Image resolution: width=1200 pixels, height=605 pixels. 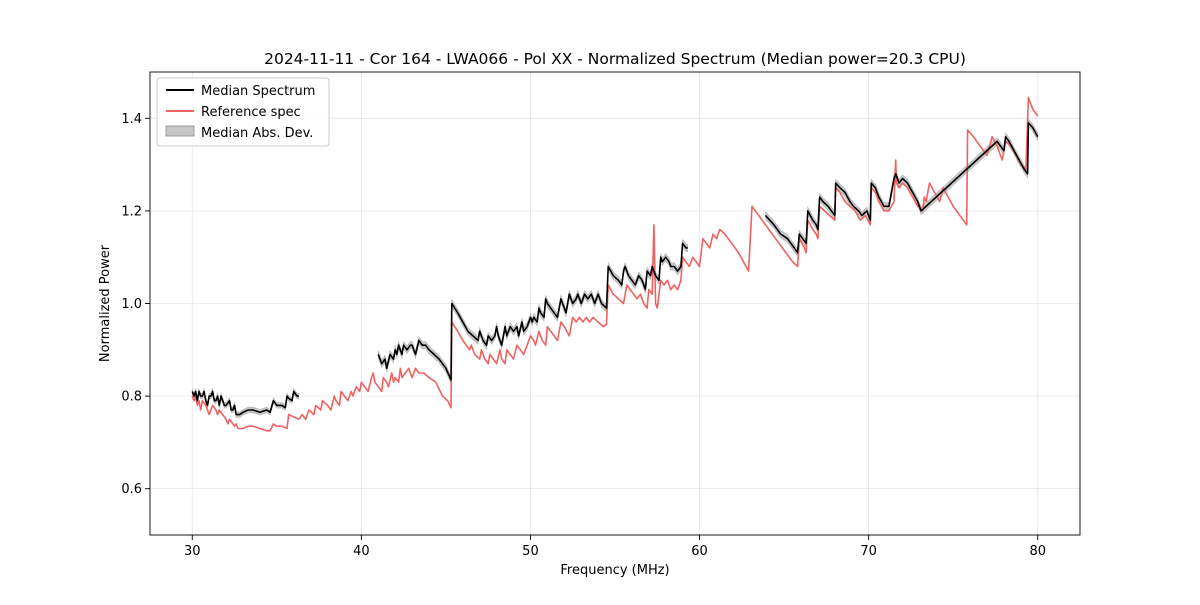 I want to click on y-tick-label: 0.8, so click(x=131, y=397).